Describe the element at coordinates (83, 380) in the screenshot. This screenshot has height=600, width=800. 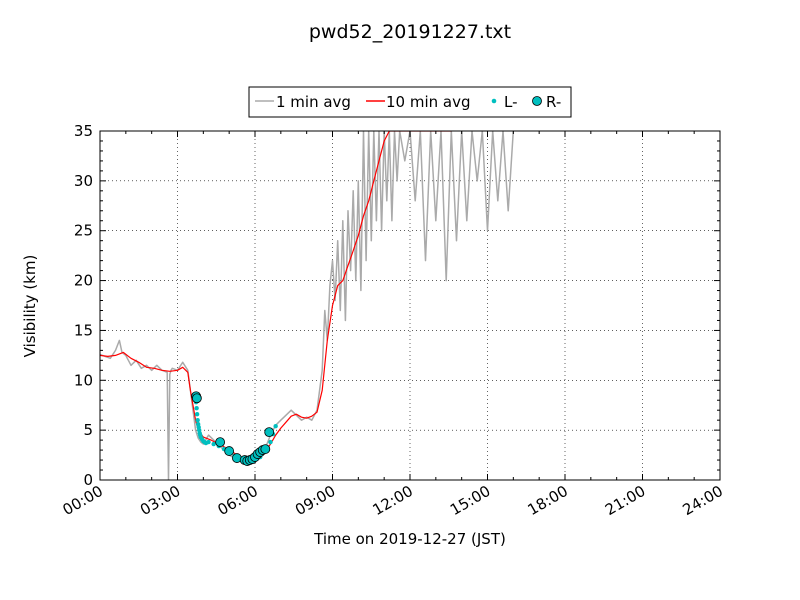
I see `y-tick-label: 10` at that location.